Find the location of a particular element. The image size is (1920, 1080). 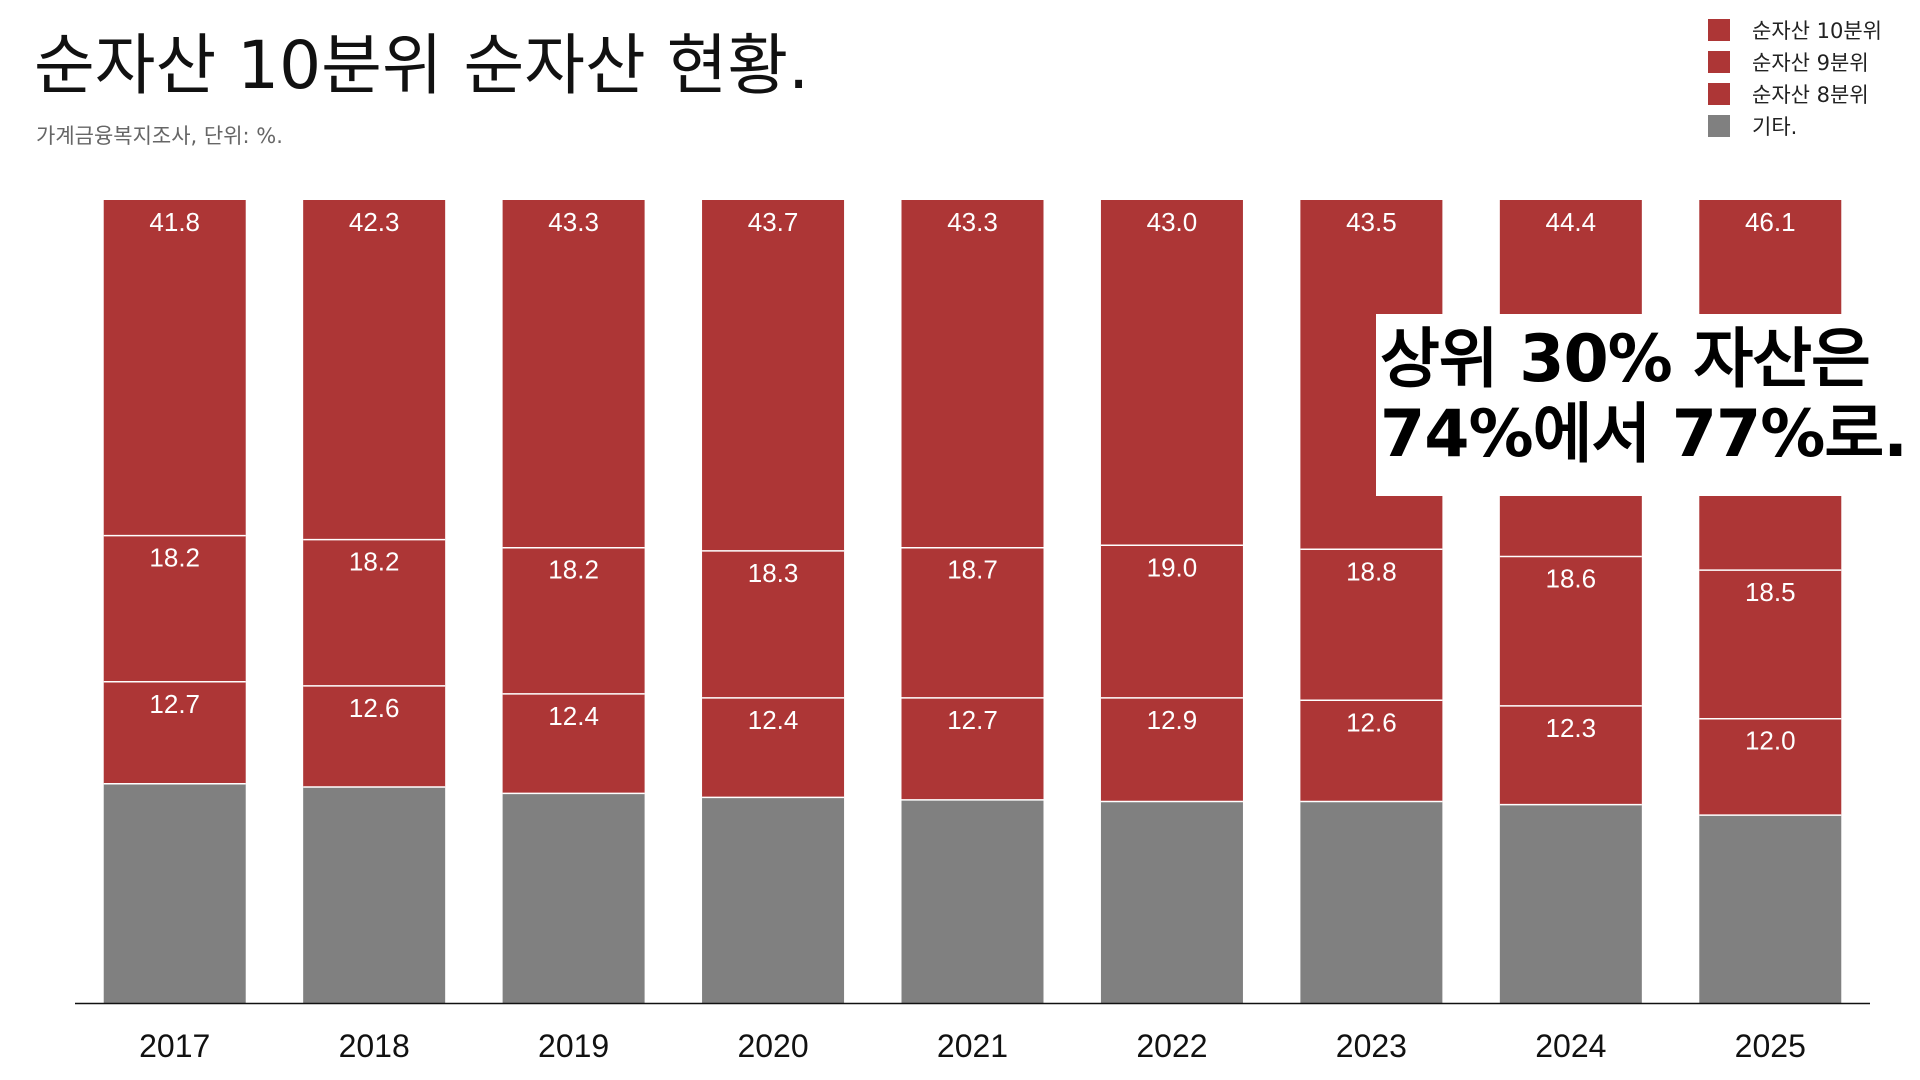

data-label: 43.5 is located at coordinates (1371, 222).